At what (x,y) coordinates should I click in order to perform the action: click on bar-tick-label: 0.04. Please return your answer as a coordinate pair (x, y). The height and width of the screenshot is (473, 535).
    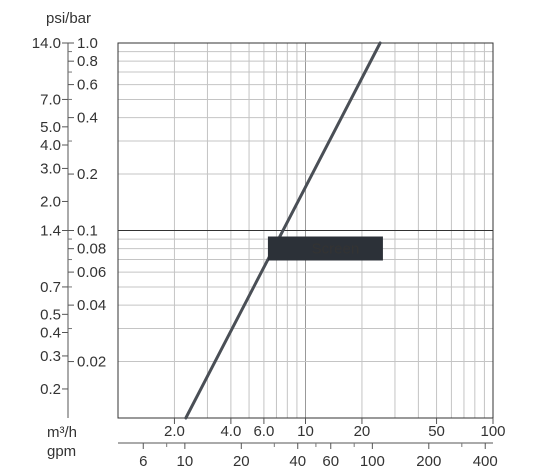
    Looking at the image, I should click on (91, 305).